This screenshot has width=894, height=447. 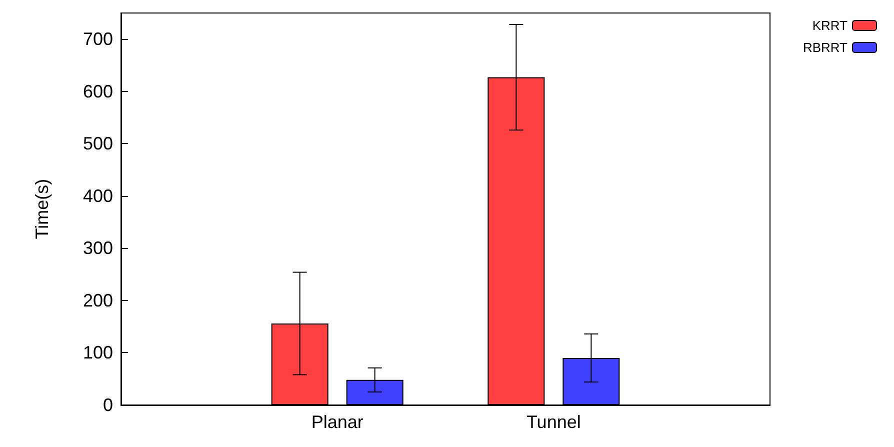 What do you see at coordinates (97, 91) in the screenshot?
I see `y-tick-label: 600` at bounding box center [97, 91].